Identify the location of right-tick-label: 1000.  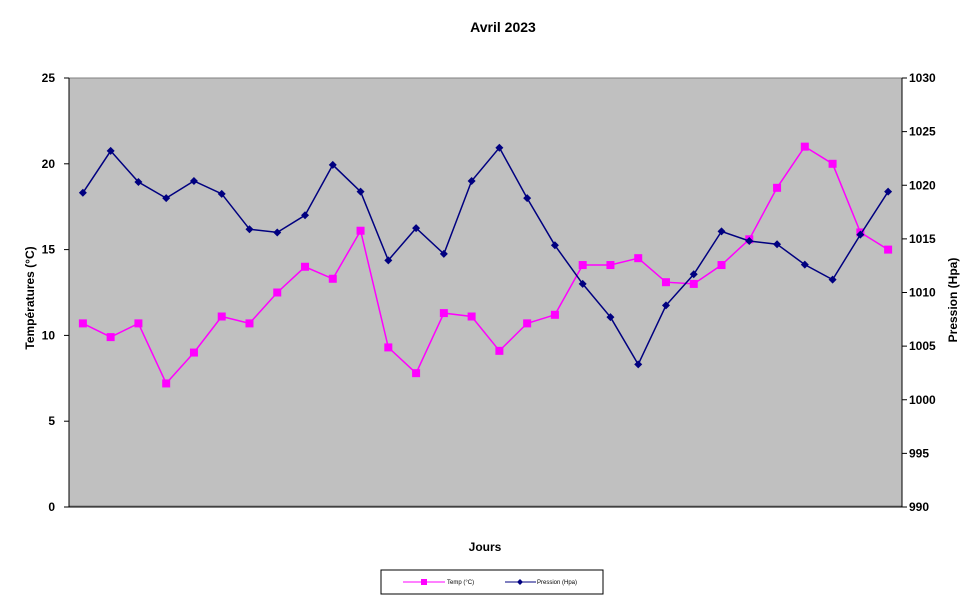
(922, 400).